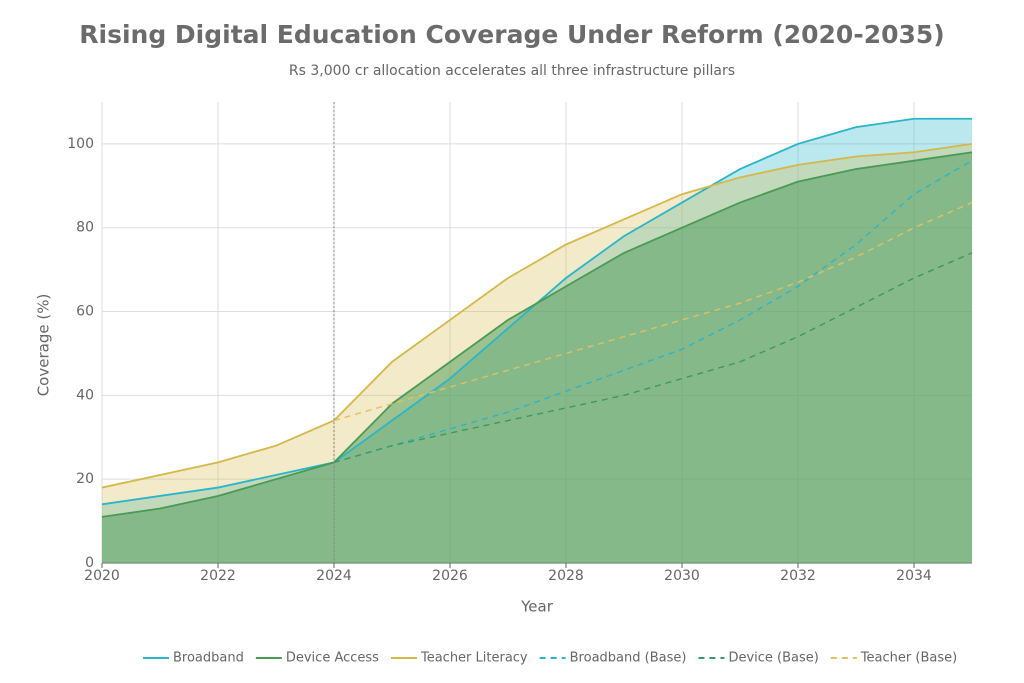 The image size is (1024, 683). Describe the element at coordinates (85, 228) in the screenshot. I see `y-tick-label: 80` at that location.